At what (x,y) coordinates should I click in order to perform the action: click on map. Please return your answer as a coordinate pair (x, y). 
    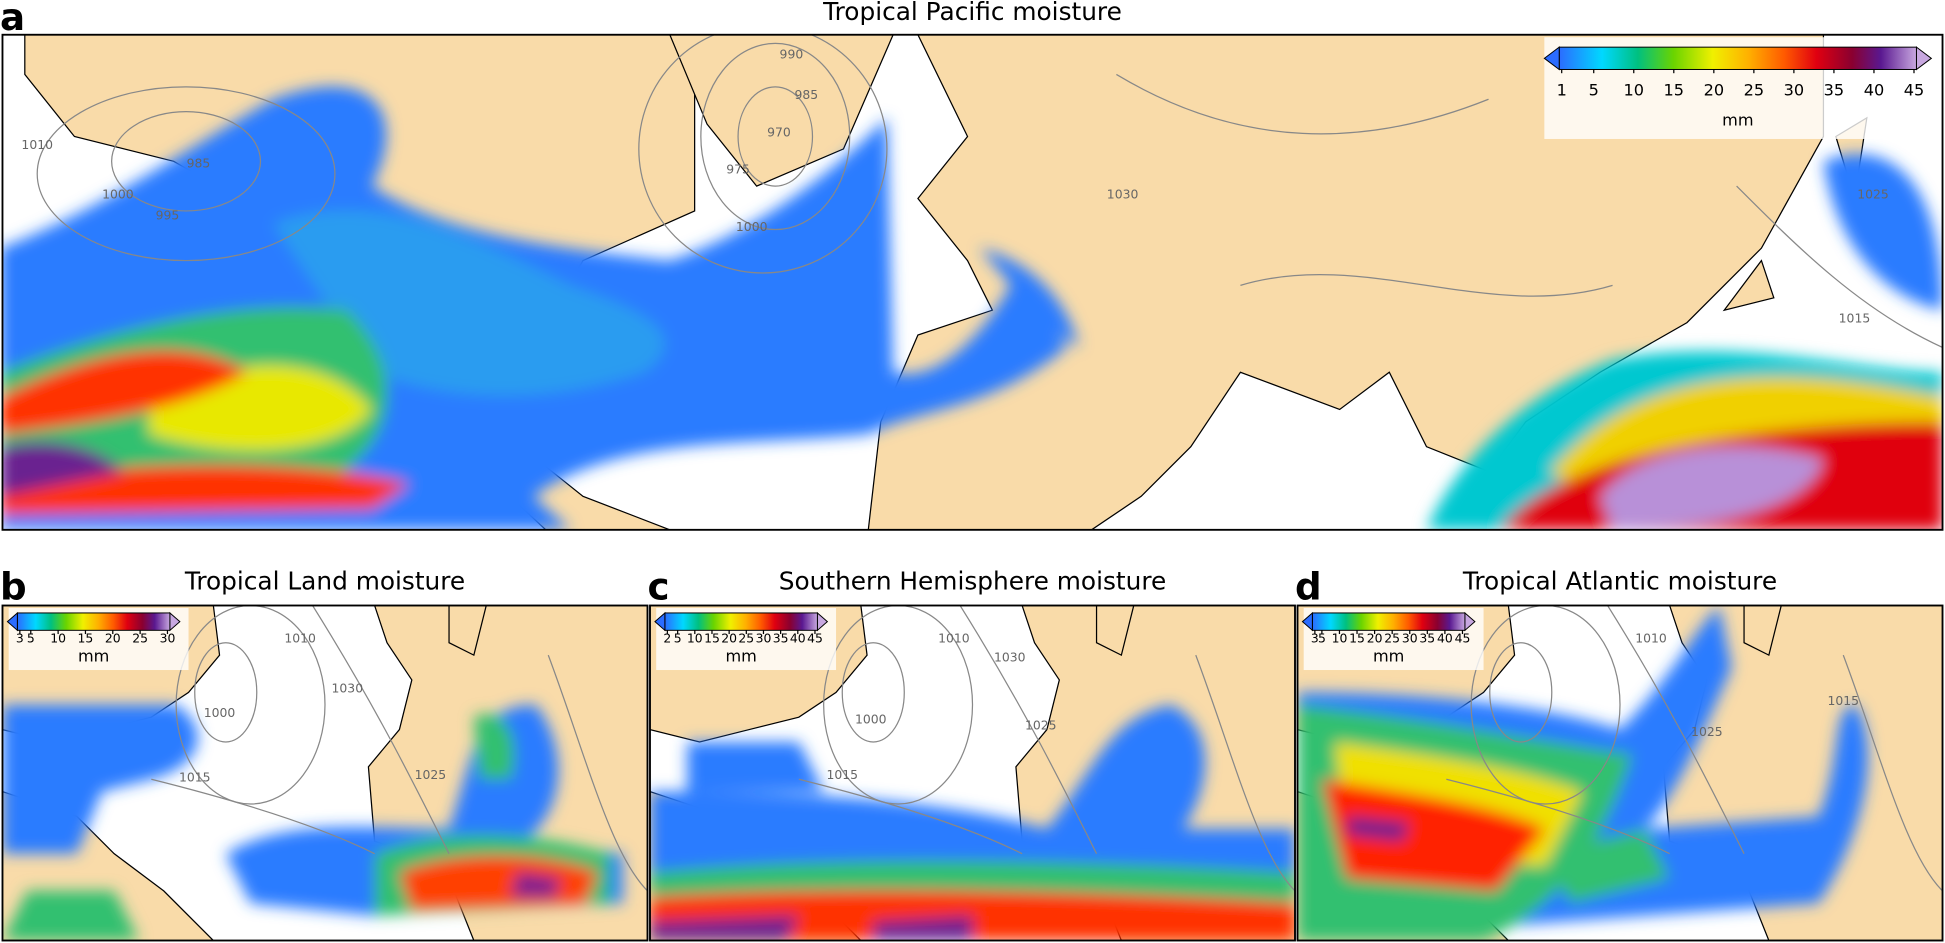
    Looking at the image, I should click on (1620, 773).